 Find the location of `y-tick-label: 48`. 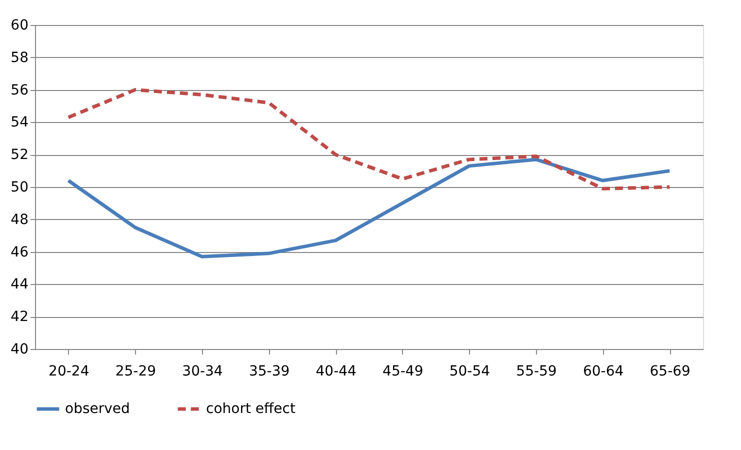

y-tick-label: 48 is located at coordinates (19, 220).